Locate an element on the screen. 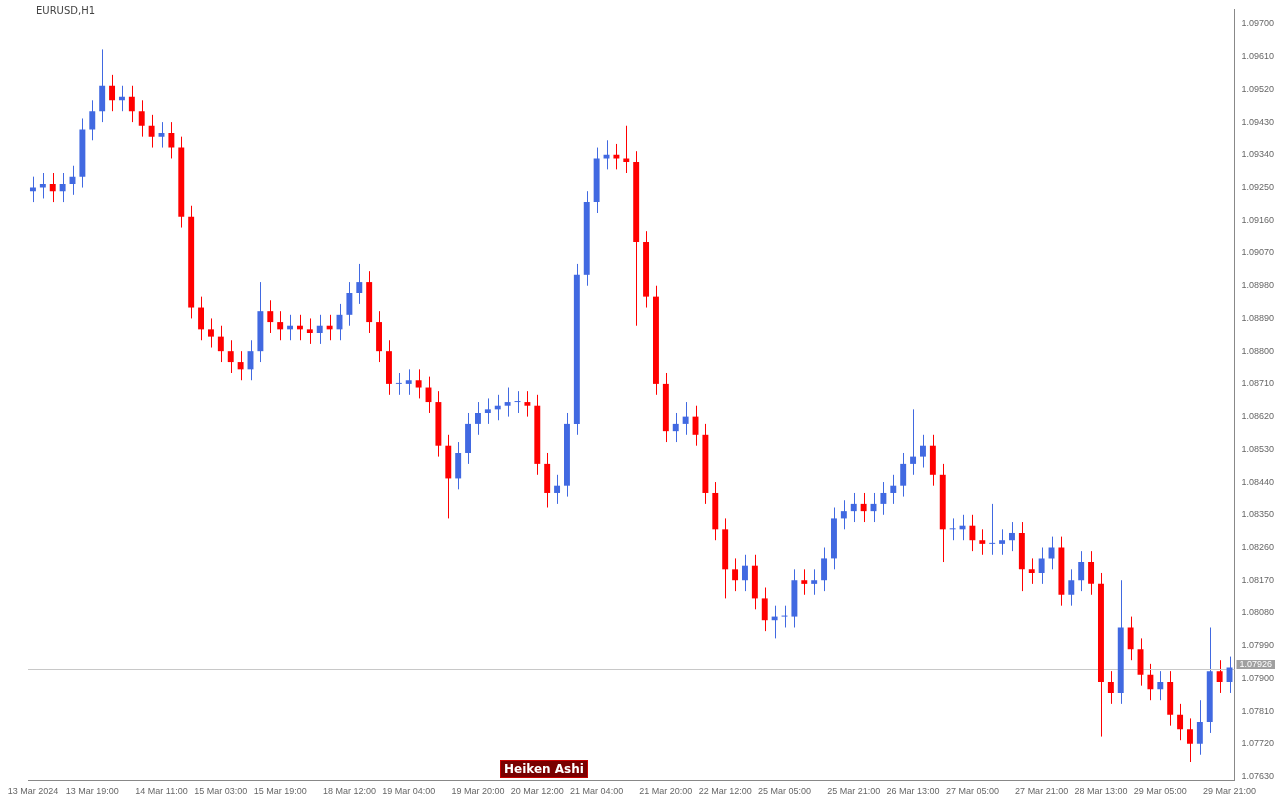 This screenshot has width=1280, height=800. y-tick-label: 1.09070 is located at coordinates (1258, 252).